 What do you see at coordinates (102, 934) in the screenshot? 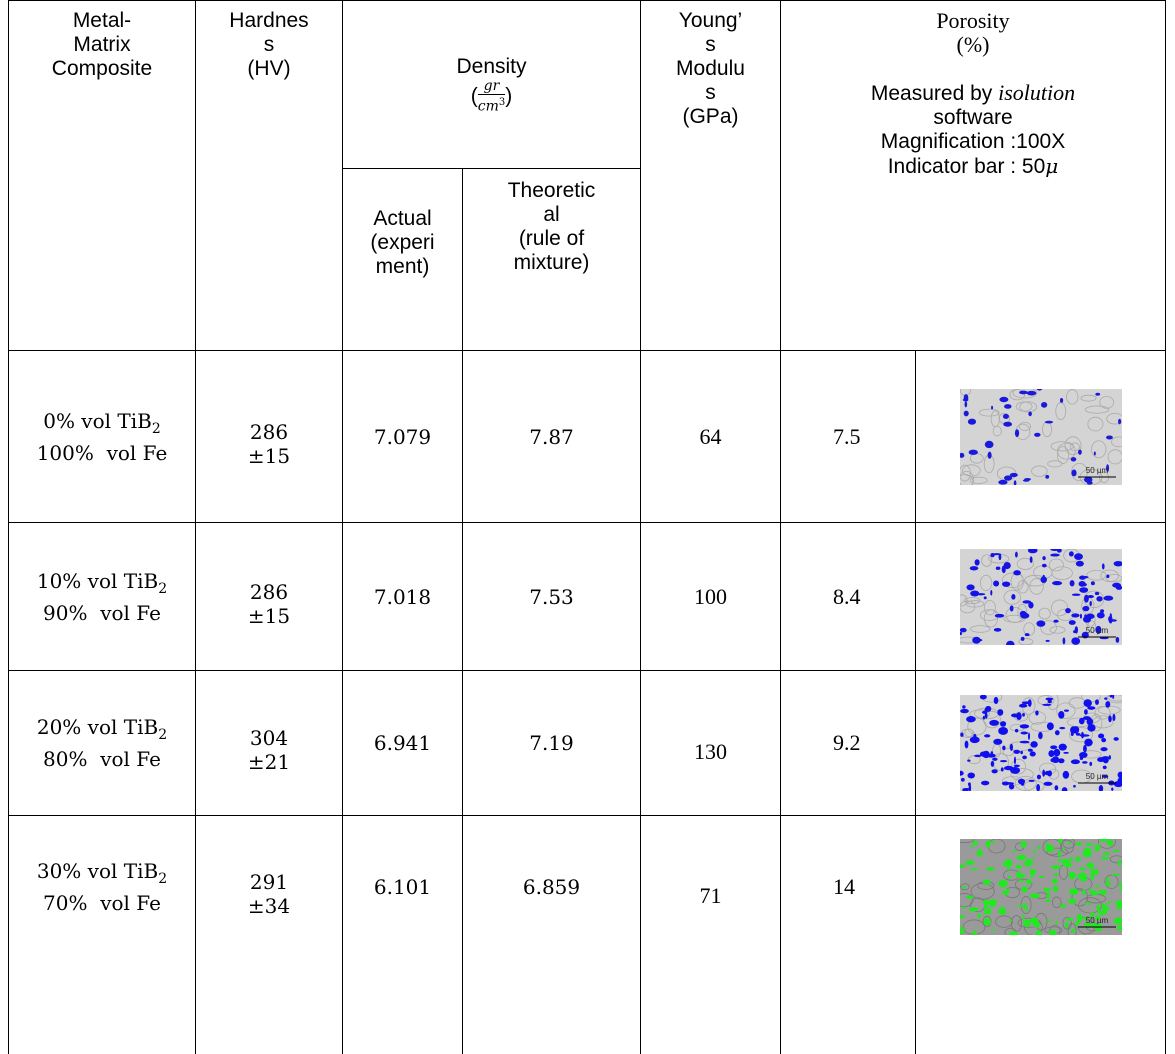
I see `composite-cell: 30% vol TiB2 70% vol Fe` at bounding box center [102, 934].